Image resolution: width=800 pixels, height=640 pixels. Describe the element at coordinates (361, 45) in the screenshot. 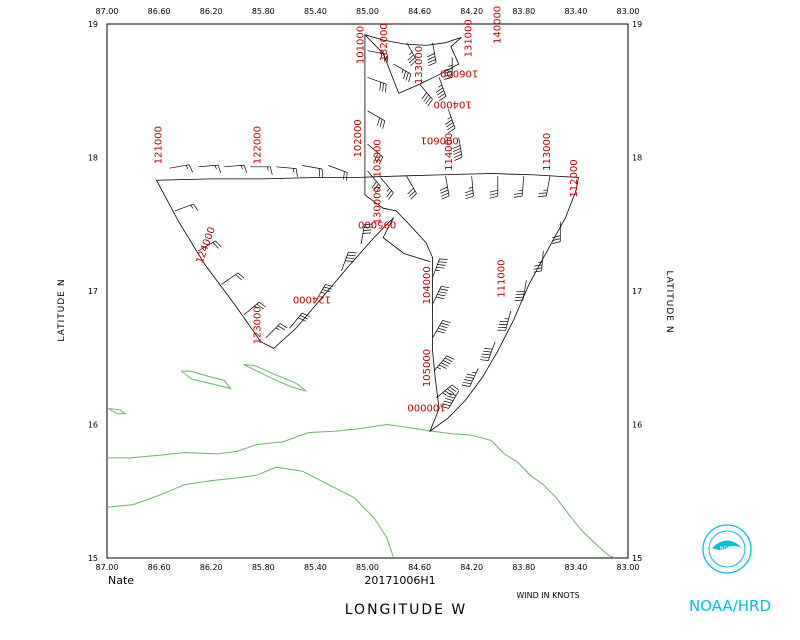

I see `time-label: 101000` at that location.